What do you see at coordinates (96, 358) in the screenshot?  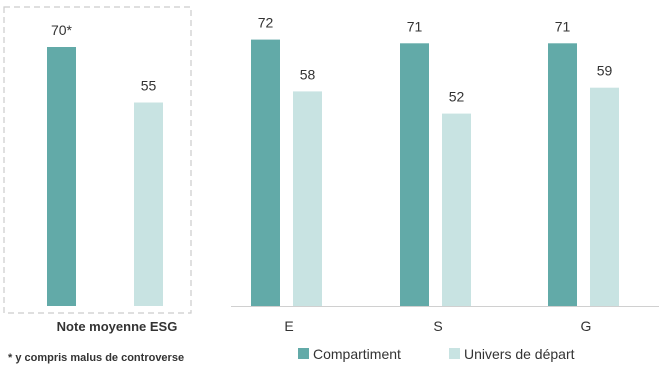 I see `footnote: * y compris malus de controverse` at bounding box center [96, 358].